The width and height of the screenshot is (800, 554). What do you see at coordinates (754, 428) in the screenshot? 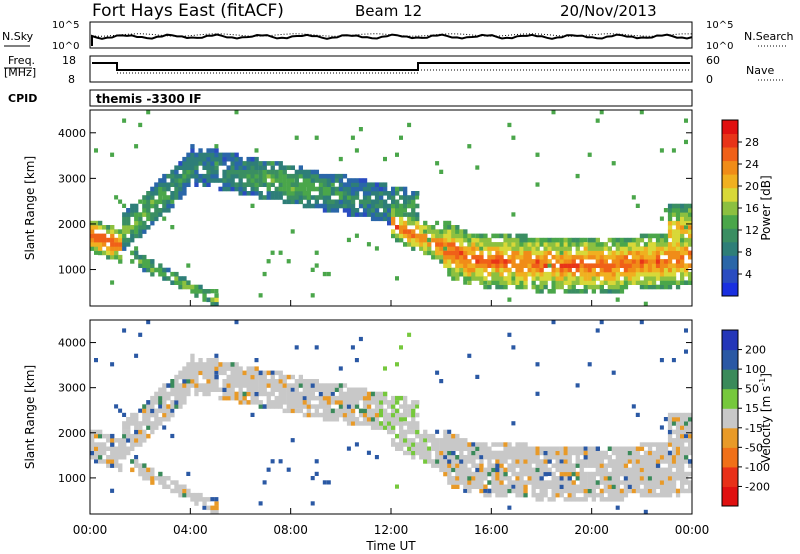
I see `colorbar-tick-label: -15` at bounding box center [754, 428].